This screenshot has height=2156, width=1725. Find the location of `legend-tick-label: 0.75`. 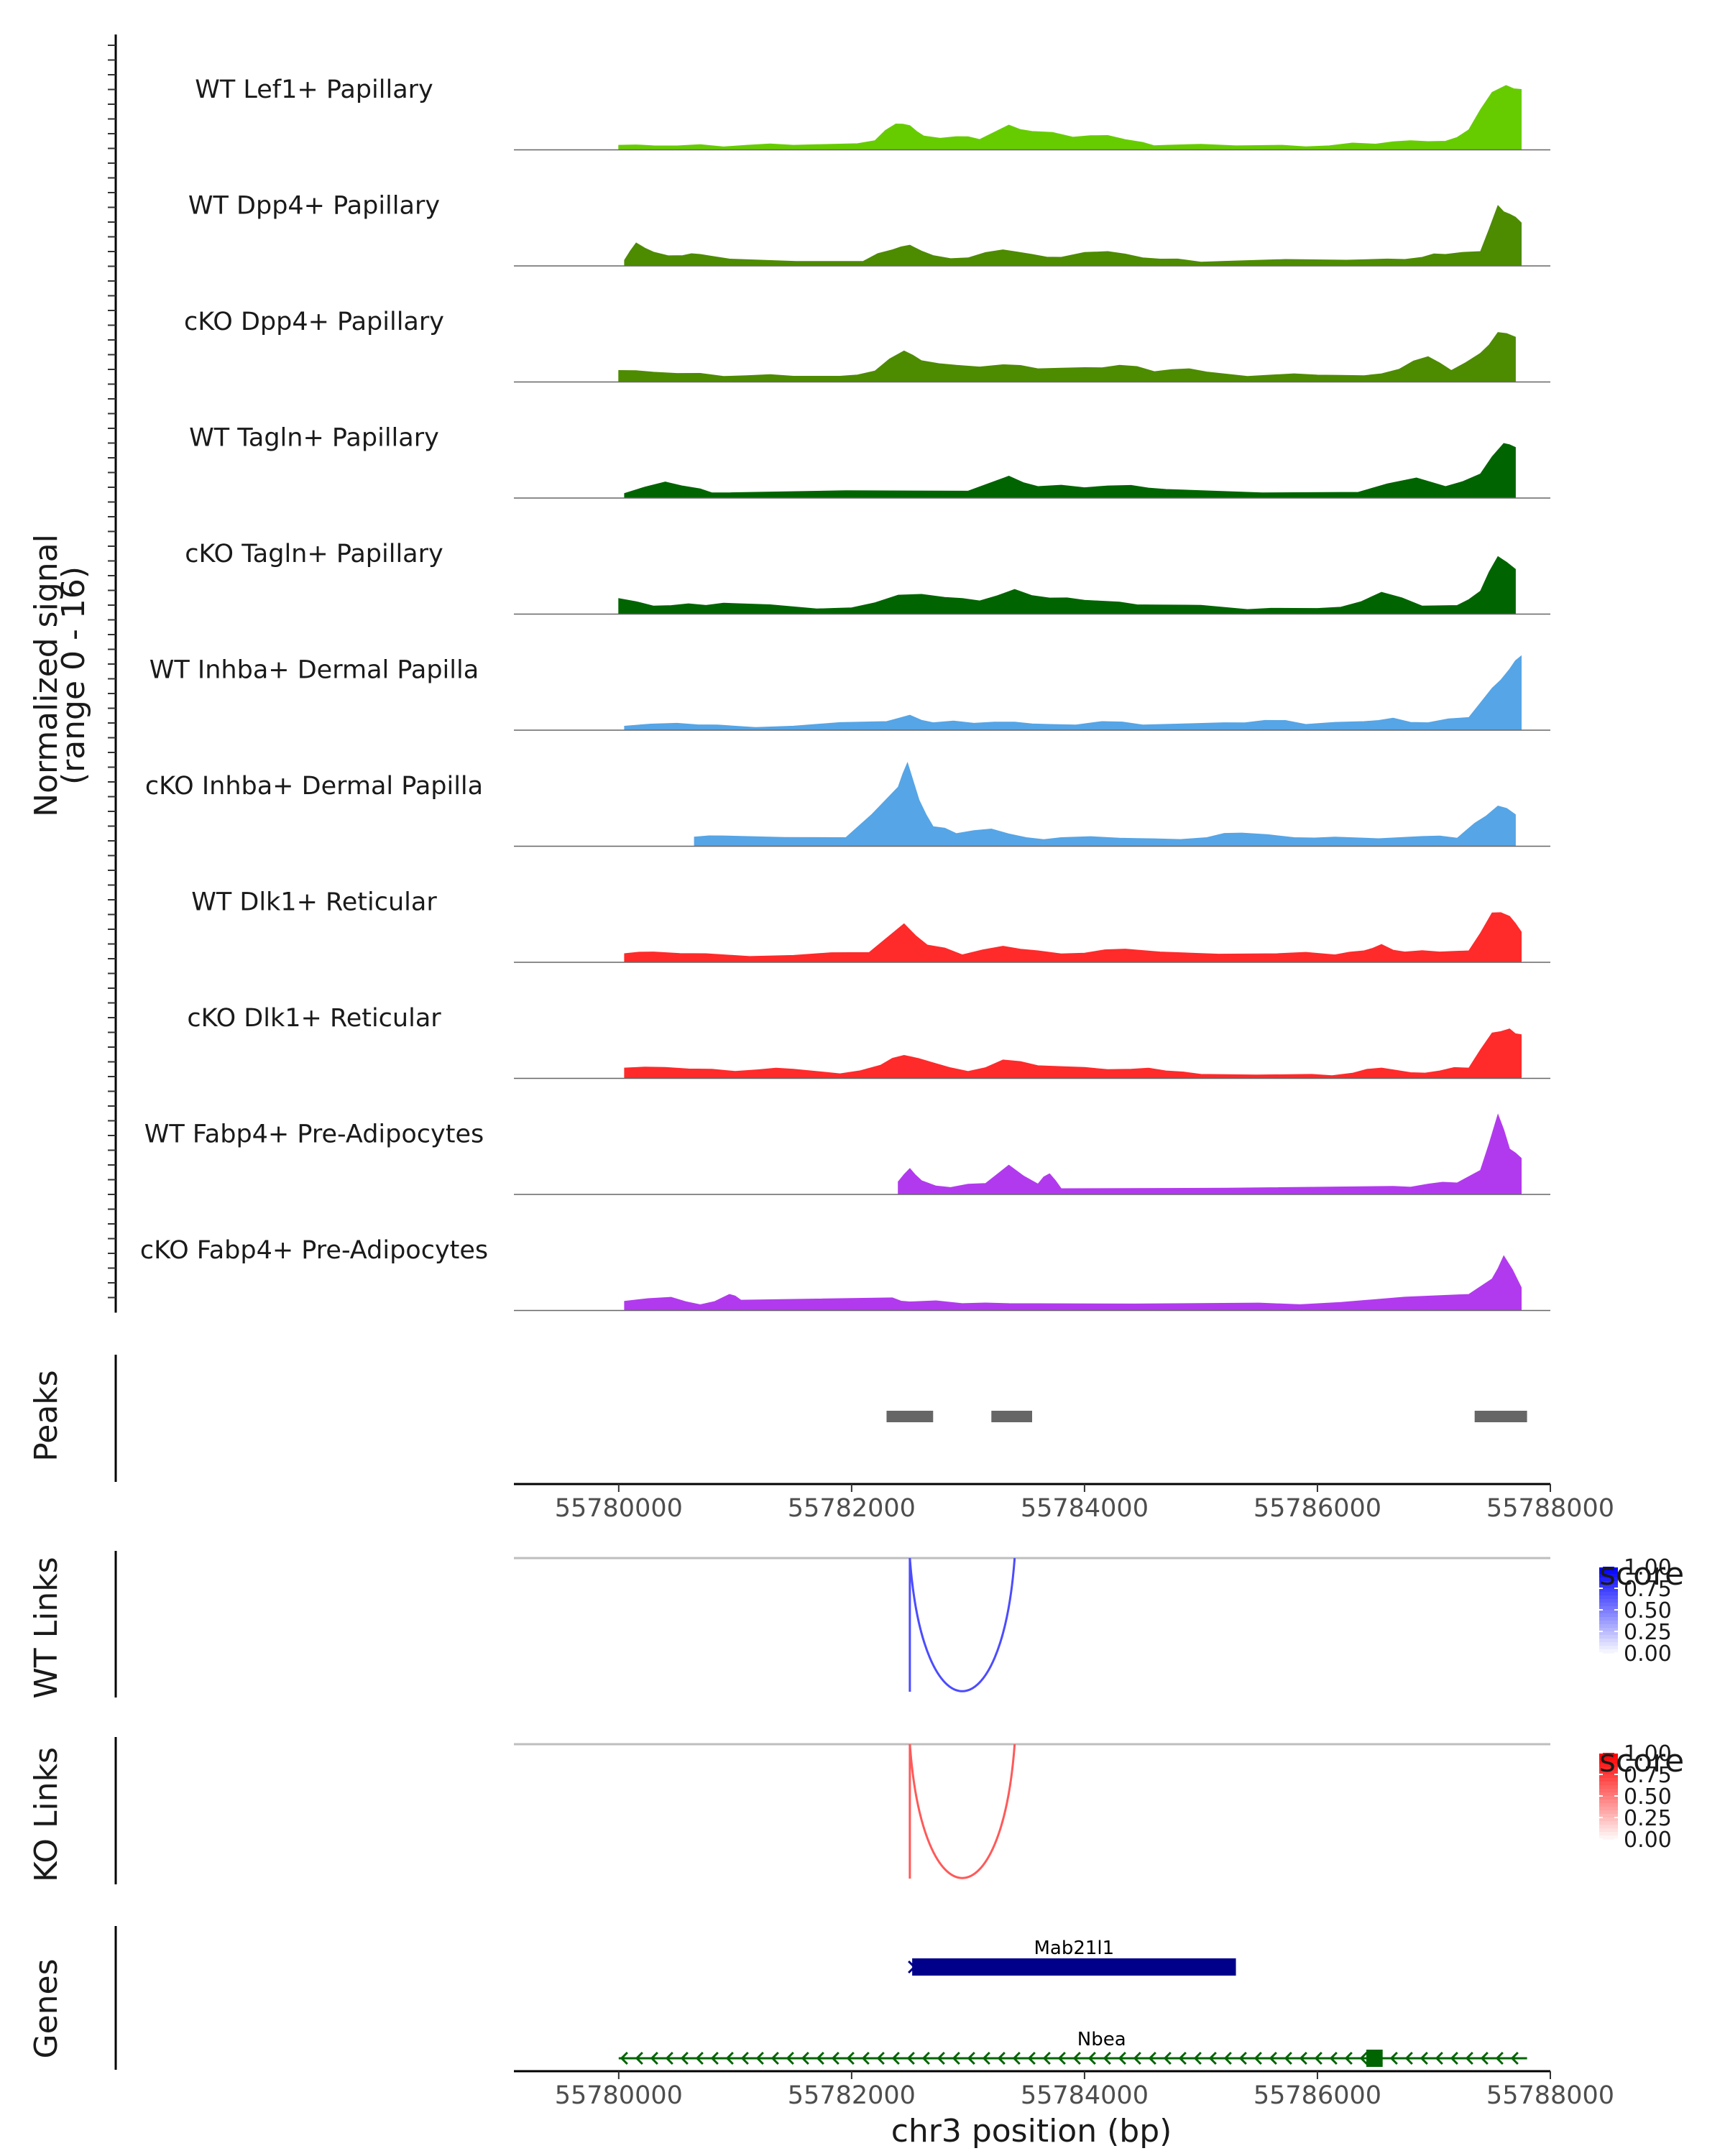

legend-tick-label: 0.75 is located at coordinates (1648, 1776).